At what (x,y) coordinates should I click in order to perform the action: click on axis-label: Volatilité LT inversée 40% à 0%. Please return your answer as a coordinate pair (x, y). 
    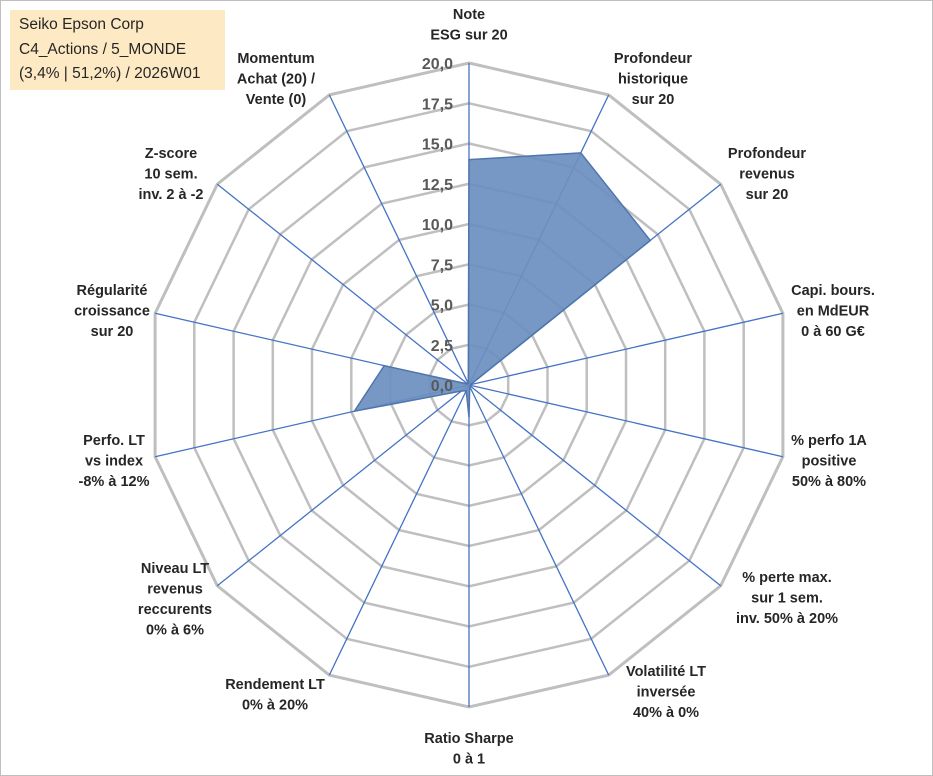
    Looking at the image, I should click on (666, 692).